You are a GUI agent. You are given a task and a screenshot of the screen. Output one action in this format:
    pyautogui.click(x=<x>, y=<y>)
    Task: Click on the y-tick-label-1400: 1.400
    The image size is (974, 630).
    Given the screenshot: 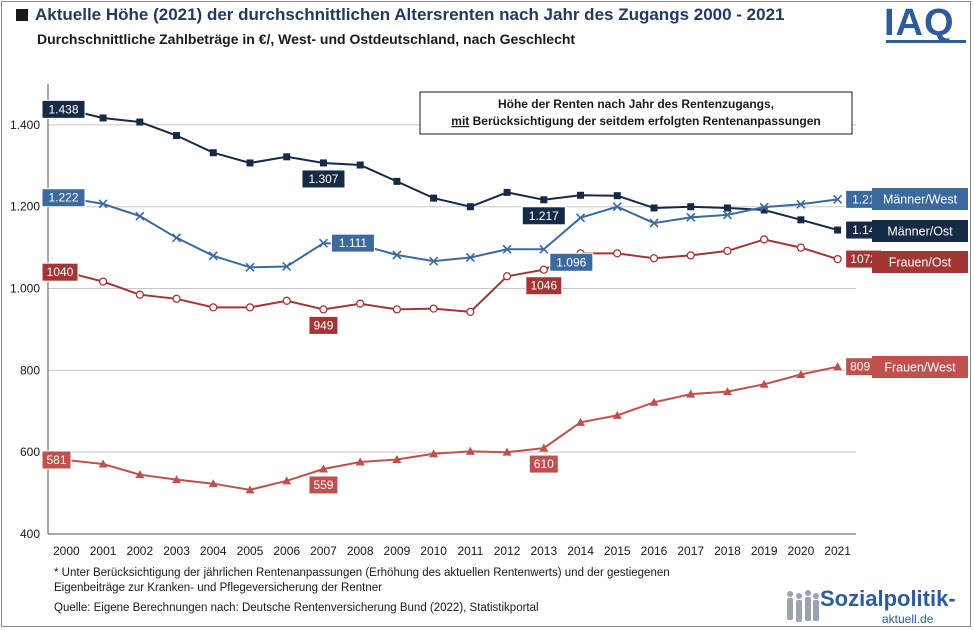 What is the action you would take?
    pyautogui.click(x=25, y=125)
    